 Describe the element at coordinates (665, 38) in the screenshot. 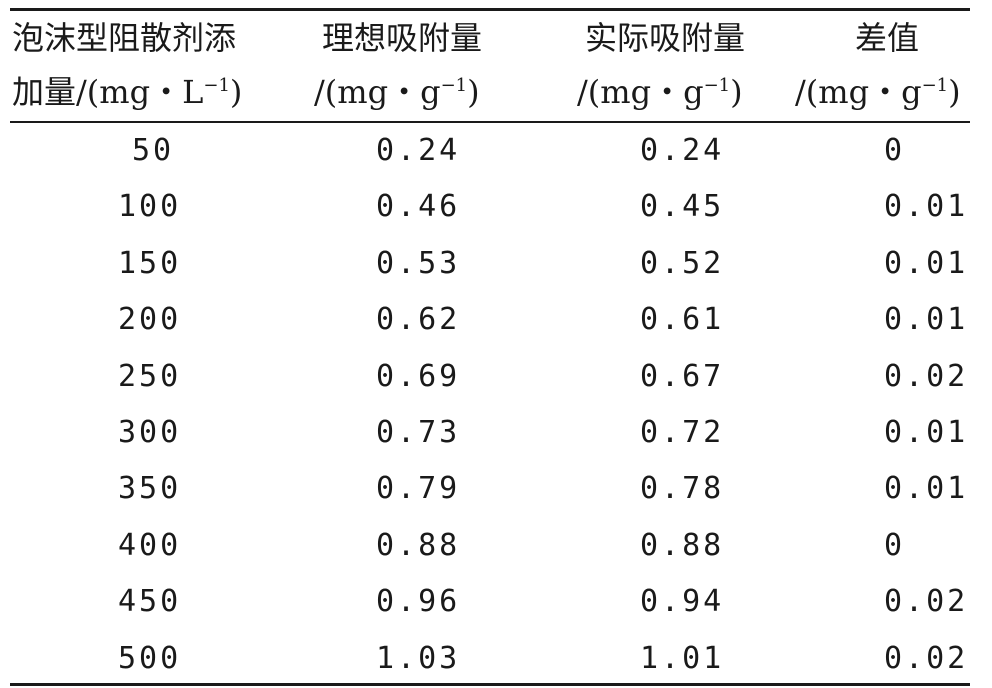

I see `header-actual-adsorption-line1: 实际吸附量` at that location.